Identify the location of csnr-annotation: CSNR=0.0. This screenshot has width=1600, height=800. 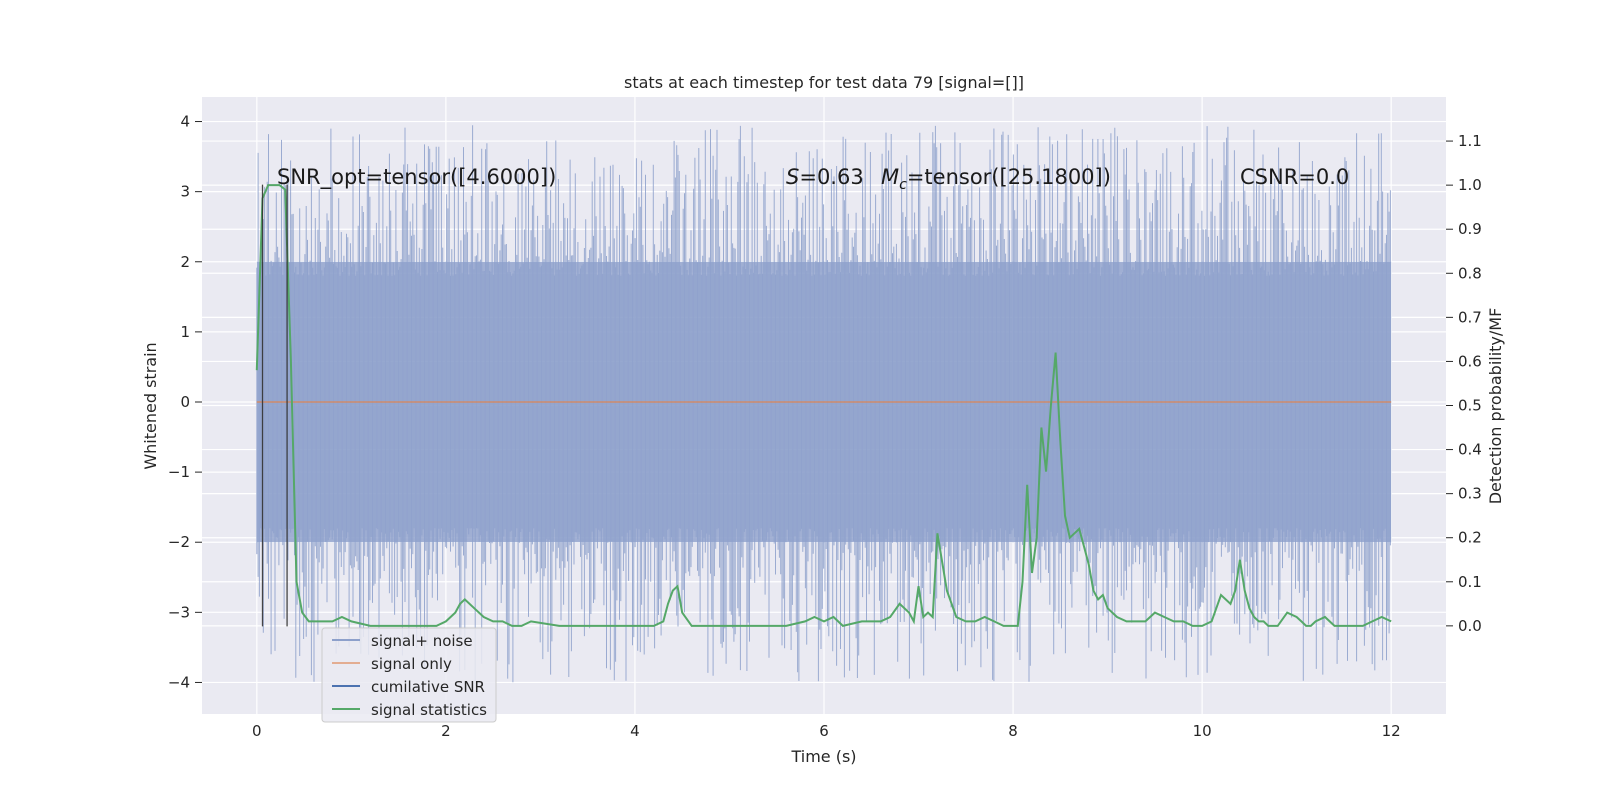
(1294, 177).